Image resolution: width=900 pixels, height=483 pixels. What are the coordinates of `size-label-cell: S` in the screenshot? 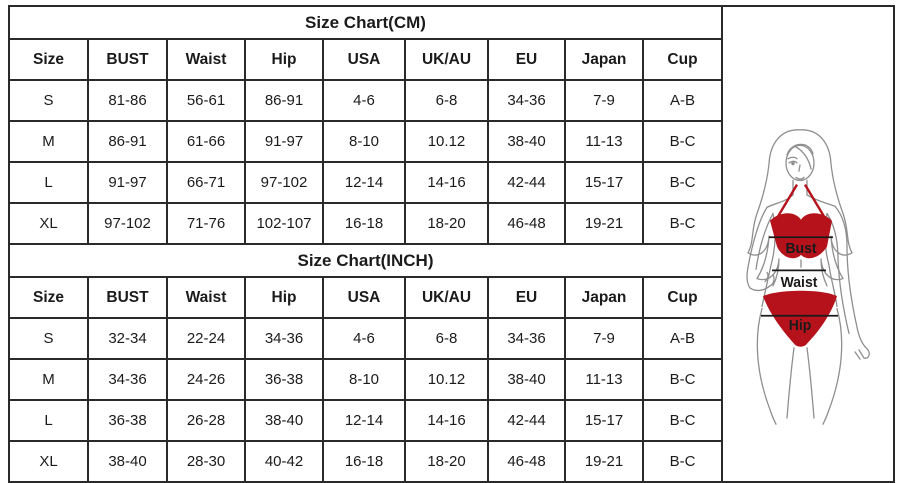 It's located at (48, 100).